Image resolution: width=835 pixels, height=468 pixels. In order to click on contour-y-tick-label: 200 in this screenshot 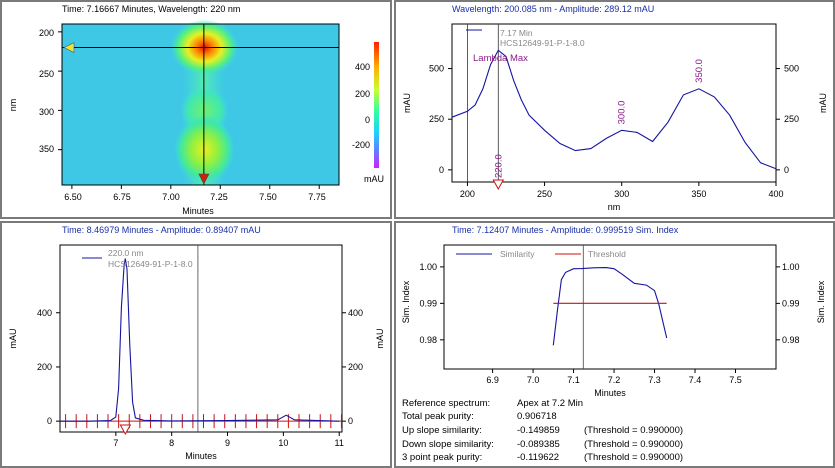, I will do `click(46, 33)`.